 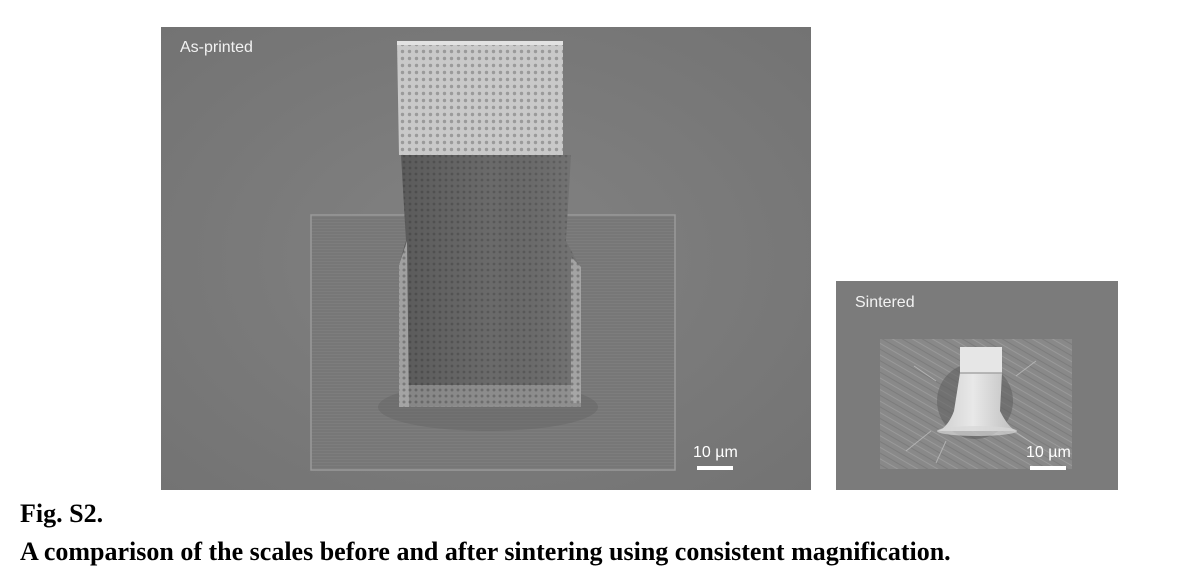 I want to click on figure-label: Fig. S2., so click(x=62, y=513).